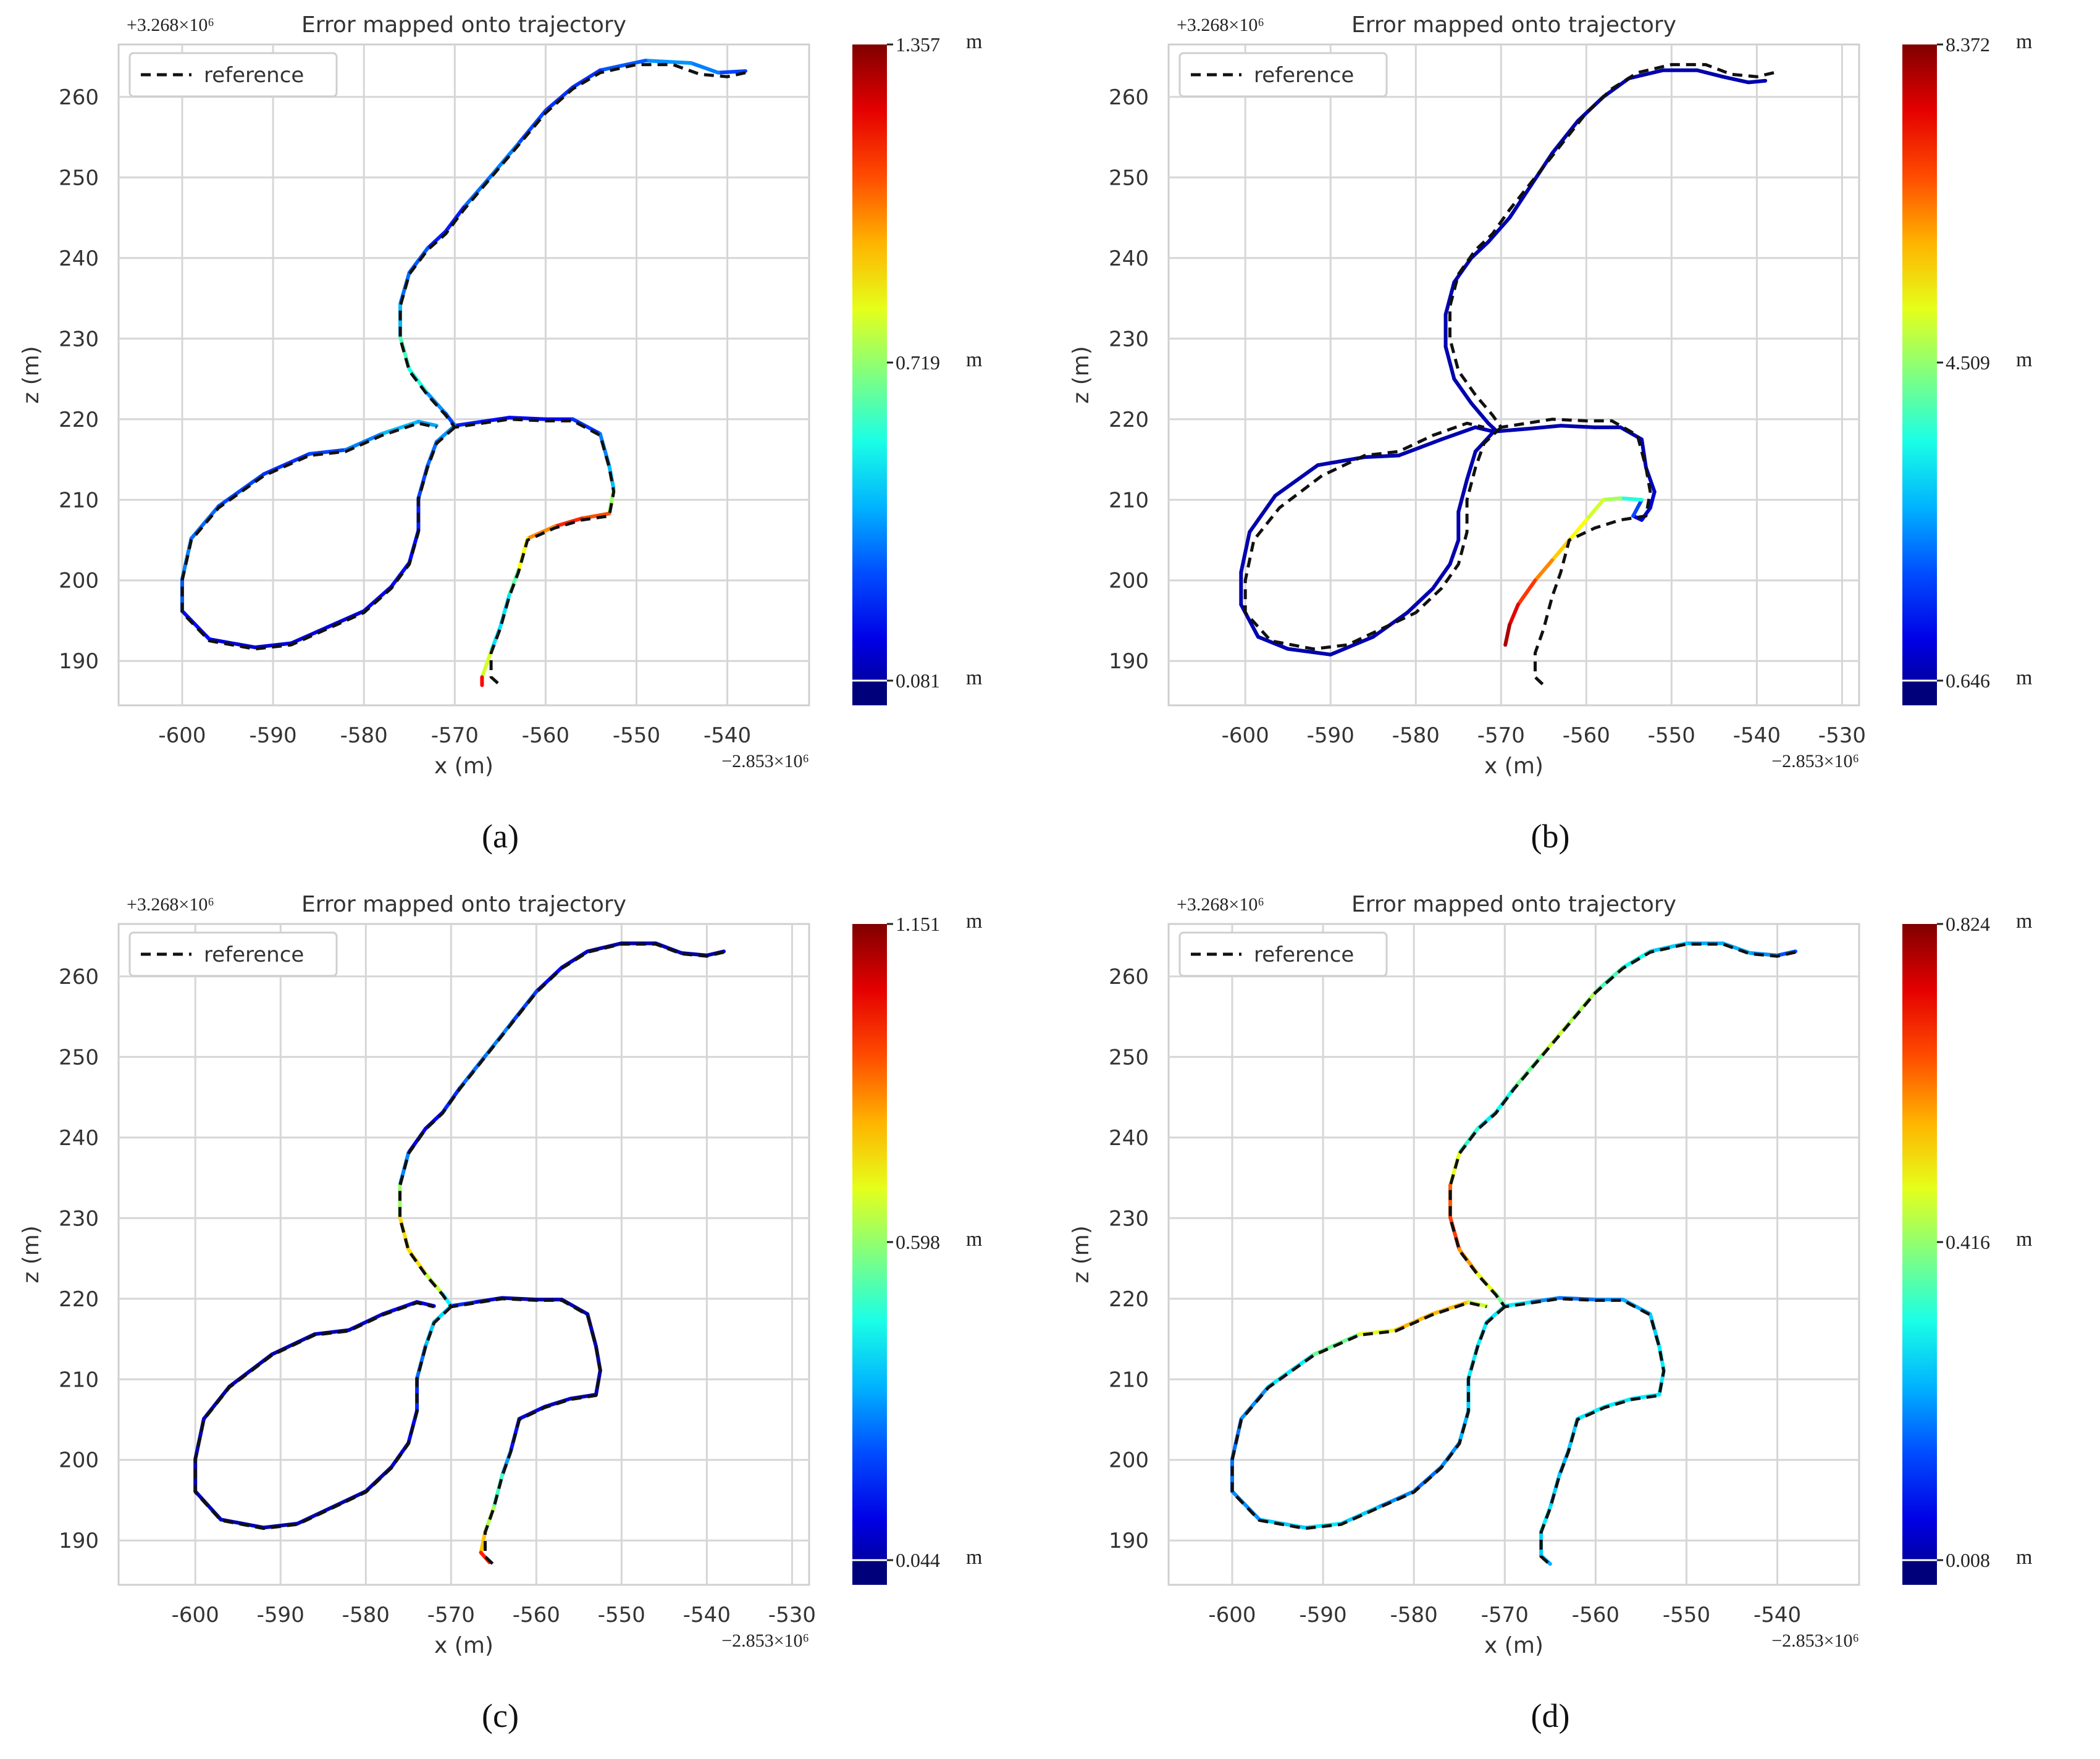 Image resolution: width=2100 pixels, height=1759 pixels. I want to click on colorbar-tick-label: 8.372, so click(1968, 44).